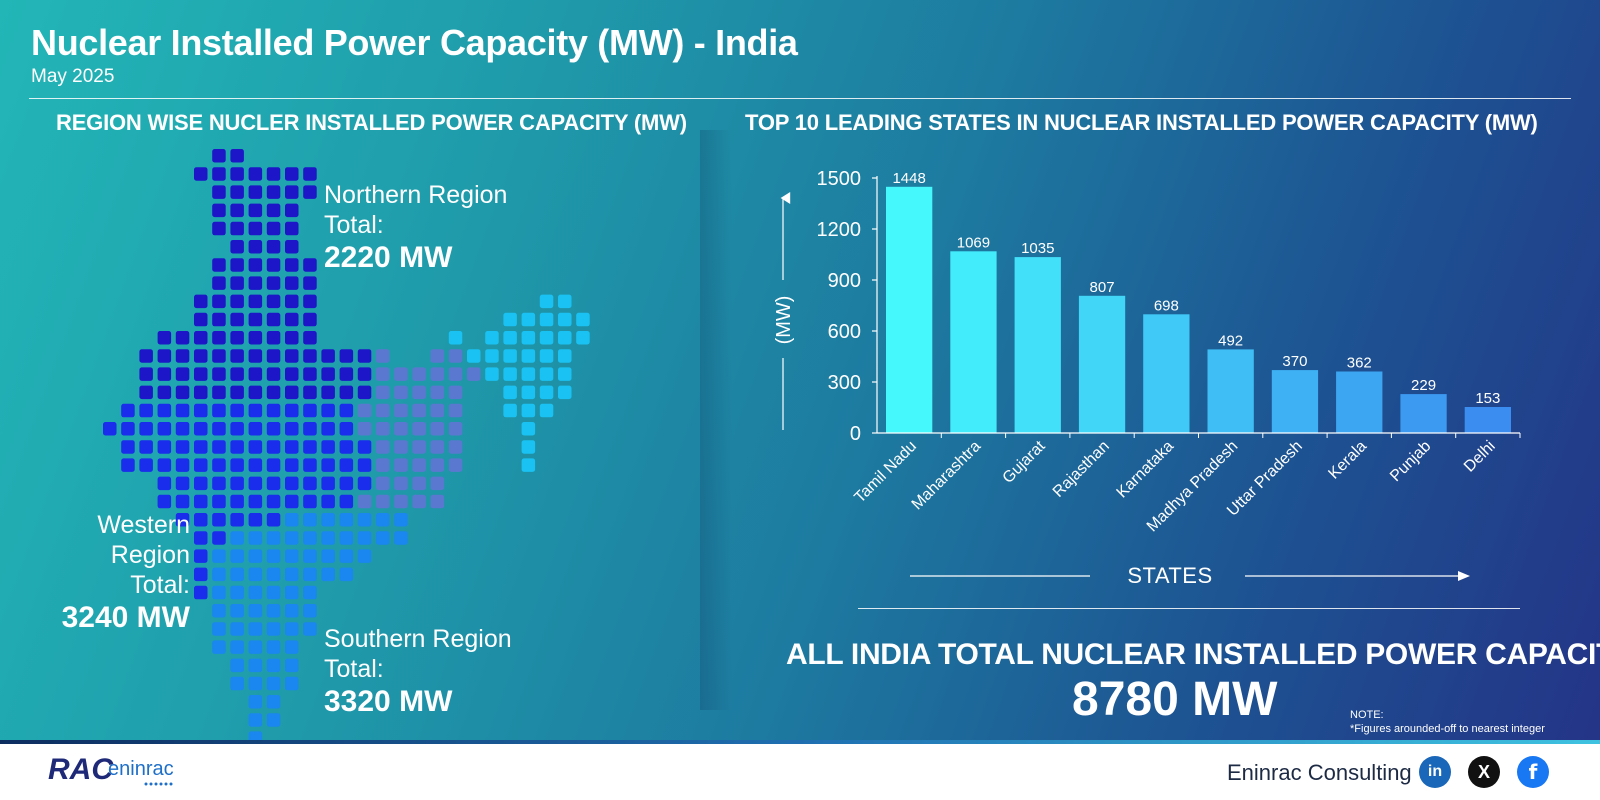 The image size is (1600, 800). Describe the element at coordinates (844, 281) in the screenshot. I see `y-tick-label: 900` at that location.